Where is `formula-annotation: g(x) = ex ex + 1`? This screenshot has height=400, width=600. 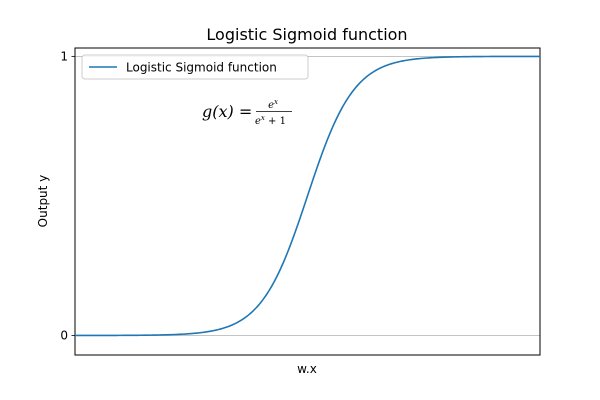
formula-annotation: g(x) = ex ex + 1 is located at coordinates (247, 112).